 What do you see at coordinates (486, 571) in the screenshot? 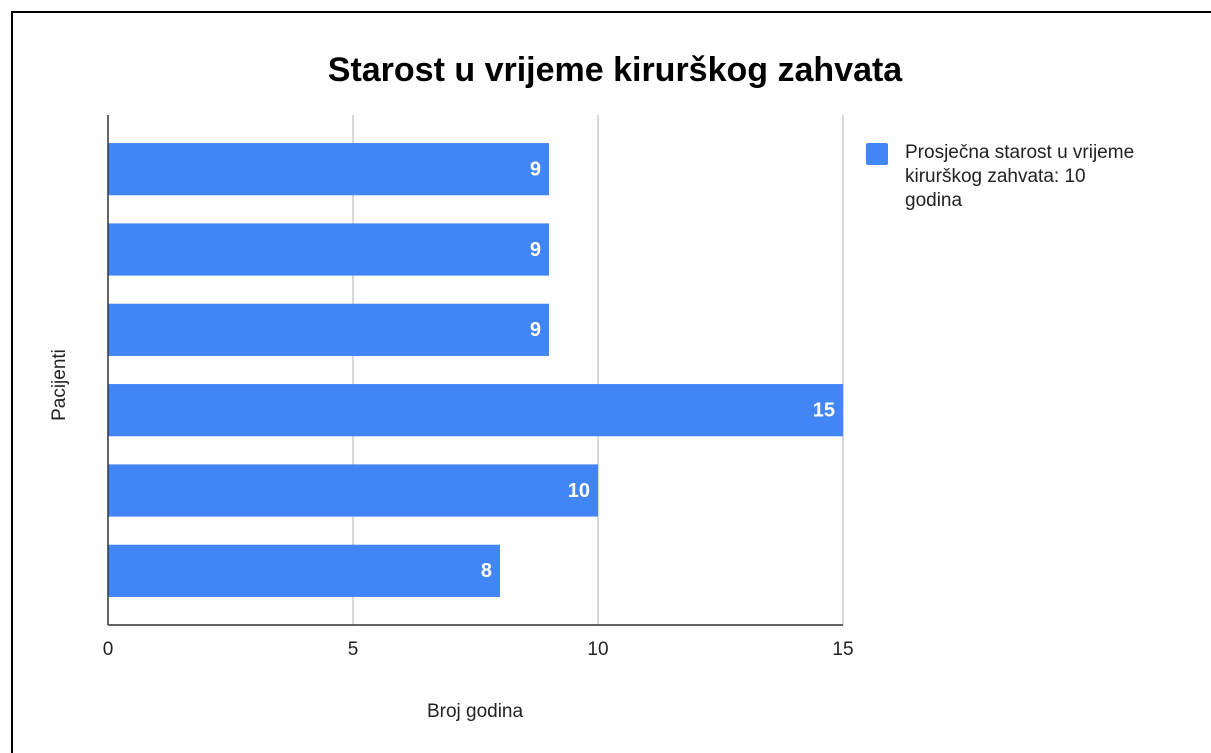
I see `data-label: 8` at bounding box center [486, 571].